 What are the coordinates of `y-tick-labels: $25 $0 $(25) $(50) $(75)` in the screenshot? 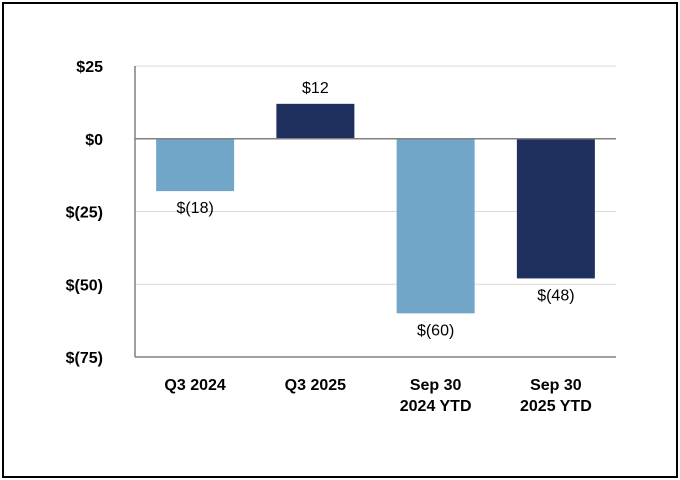 It's located at (84, 213).